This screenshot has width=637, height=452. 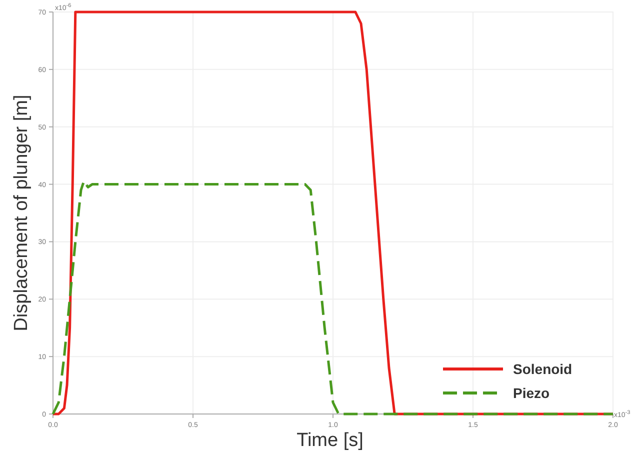 What do you see at coordinates (330, 440) in the screenshot?
I see `x-axis-title: Time [s]` at bounding box center [330, 440].